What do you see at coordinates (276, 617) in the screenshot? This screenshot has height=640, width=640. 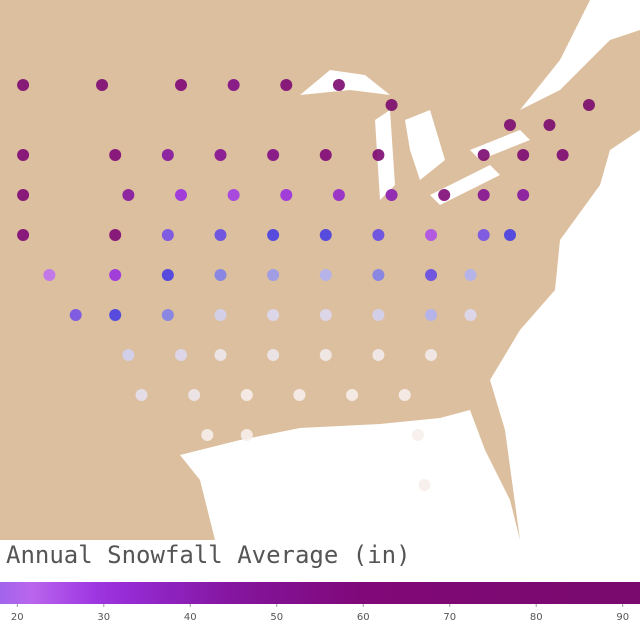 I see `colorbar-tick-label: 50` at bounding box center [276, 617].